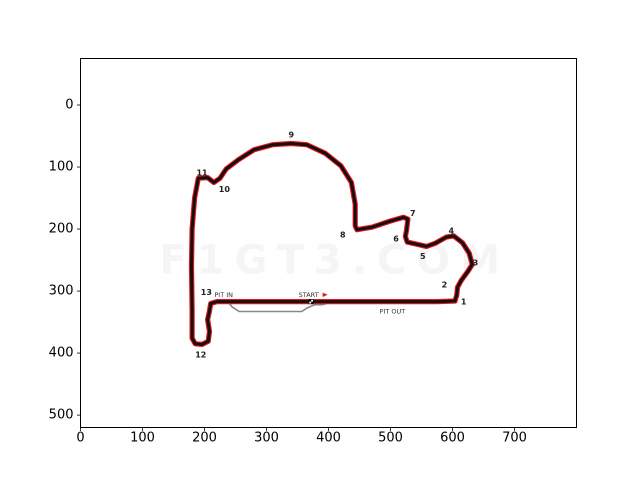 The image size is (640, 480). Describe the element at coordinates (223, 295) in the screenshot. I see `pit-in-label: PIT IN` at that location.